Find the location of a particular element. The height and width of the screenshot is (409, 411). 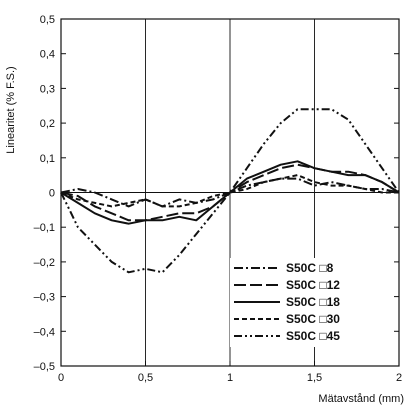

y-tick-label: 0,2 is located at coordinates (47, 124).